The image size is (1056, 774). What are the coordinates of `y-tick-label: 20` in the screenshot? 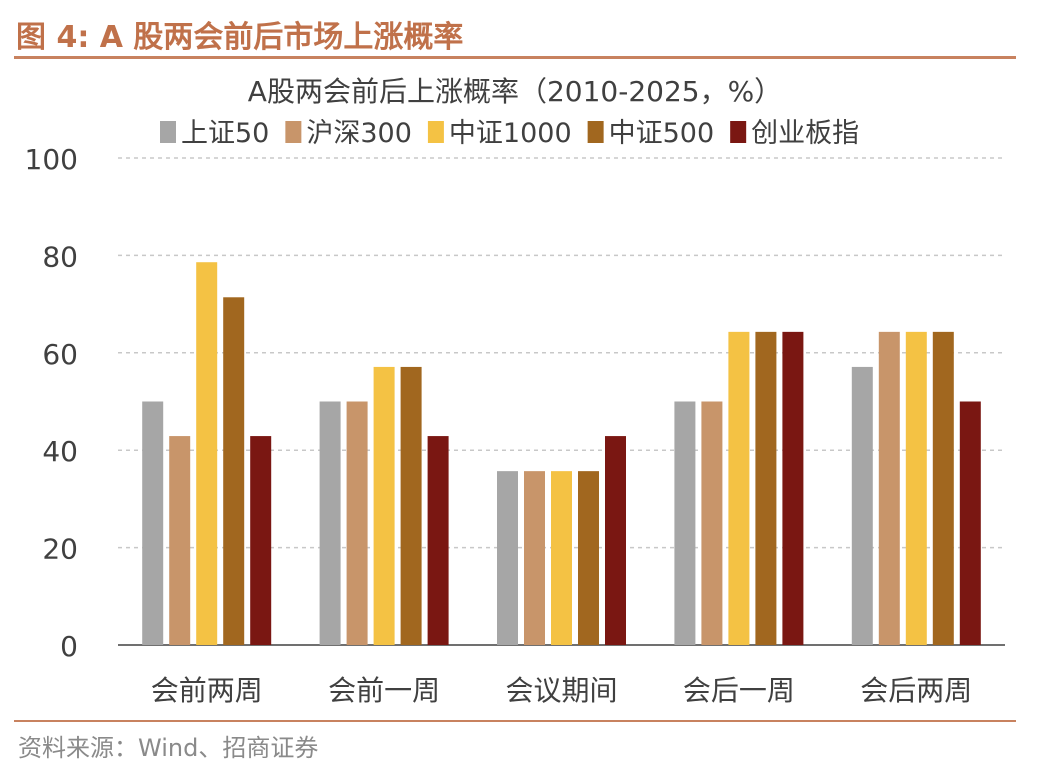 It's located at (60, 549).